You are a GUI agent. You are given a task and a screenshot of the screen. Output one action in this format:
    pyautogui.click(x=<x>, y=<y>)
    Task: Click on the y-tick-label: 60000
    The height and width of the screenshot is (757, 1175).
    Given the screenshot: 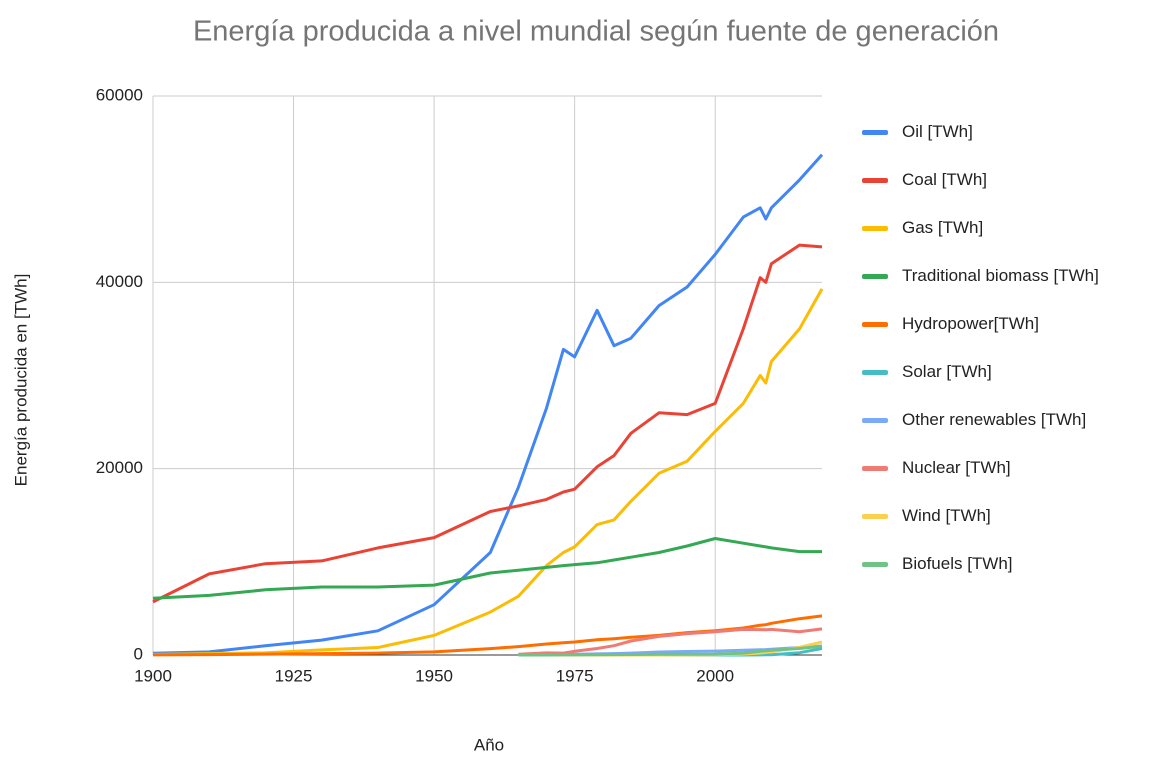 What is the action you would take?
    pyautogui.click(x=119, y=94)
    